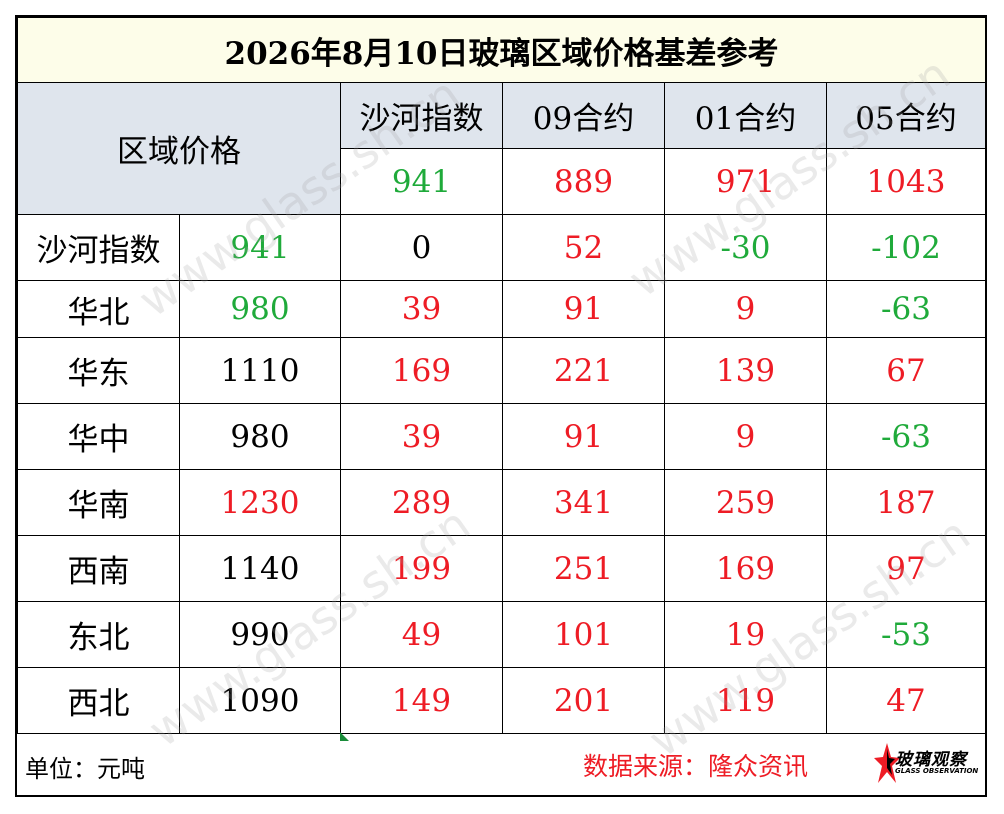 This screenshot has height=814, width=1004. Describe the element at coordinates (179, 148) in the screenshot. I see `corner-header: 区域价格` at that location.